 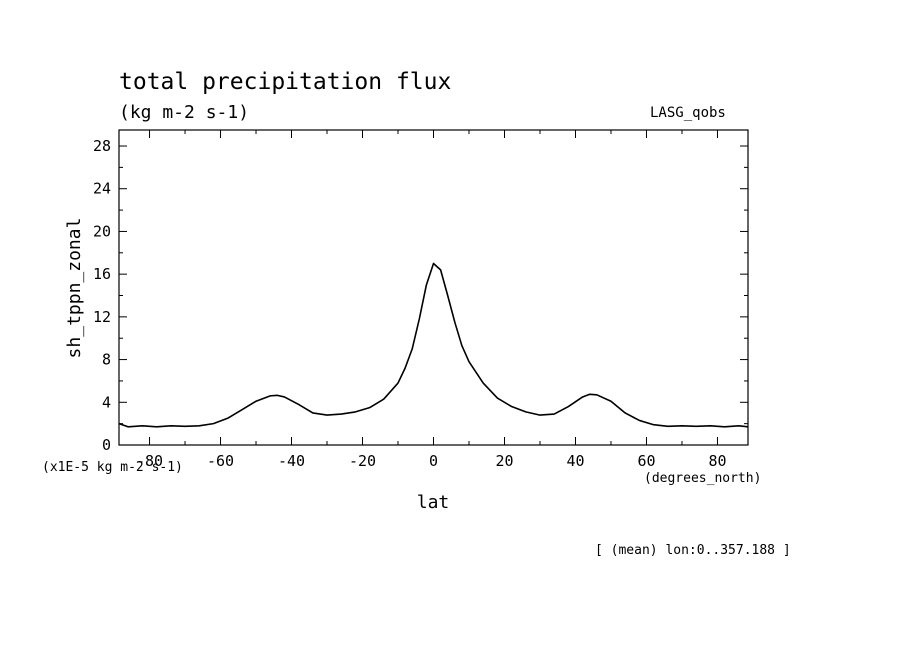 I want to click on y-tick-label: 8, so click(x=106, y=360).